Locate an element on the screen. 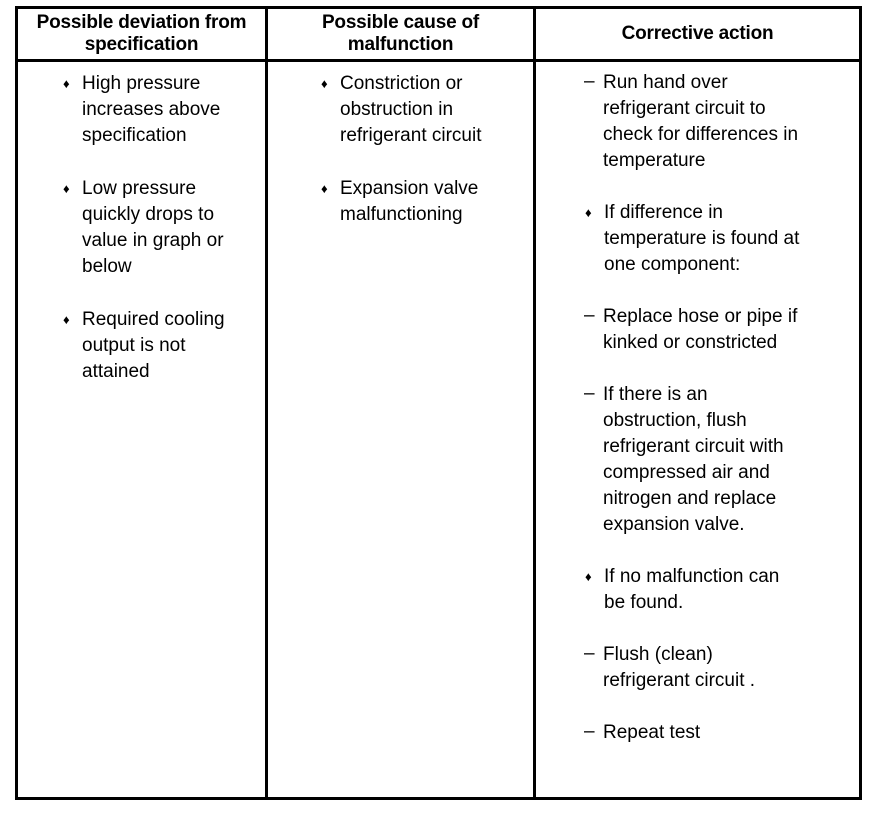 The width and height of the screenshot is (880, 814). list-item-text: Flush (clean) refrigerant circuit . is located at coordinates (679, 667).